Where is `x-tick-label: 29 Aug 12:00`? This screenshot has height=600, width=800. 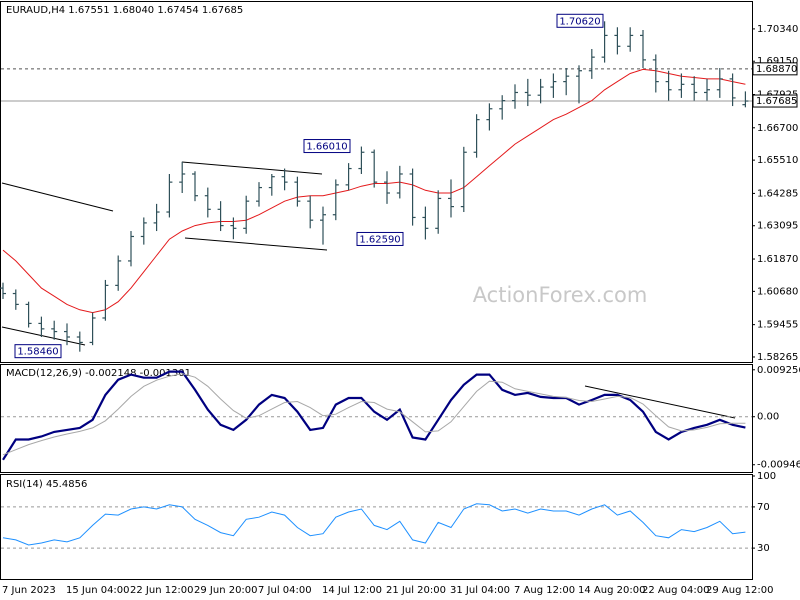
x-tick-label: 29 Aug 12:00 is located at coordinates (739, 590).